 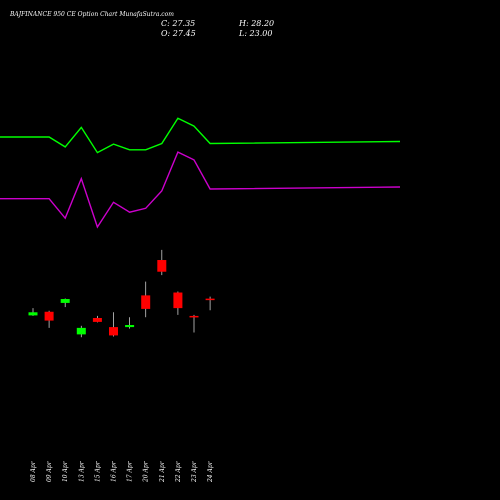 I want to click on x-tick-label: 10 Apr, so click(x=65, y=471).